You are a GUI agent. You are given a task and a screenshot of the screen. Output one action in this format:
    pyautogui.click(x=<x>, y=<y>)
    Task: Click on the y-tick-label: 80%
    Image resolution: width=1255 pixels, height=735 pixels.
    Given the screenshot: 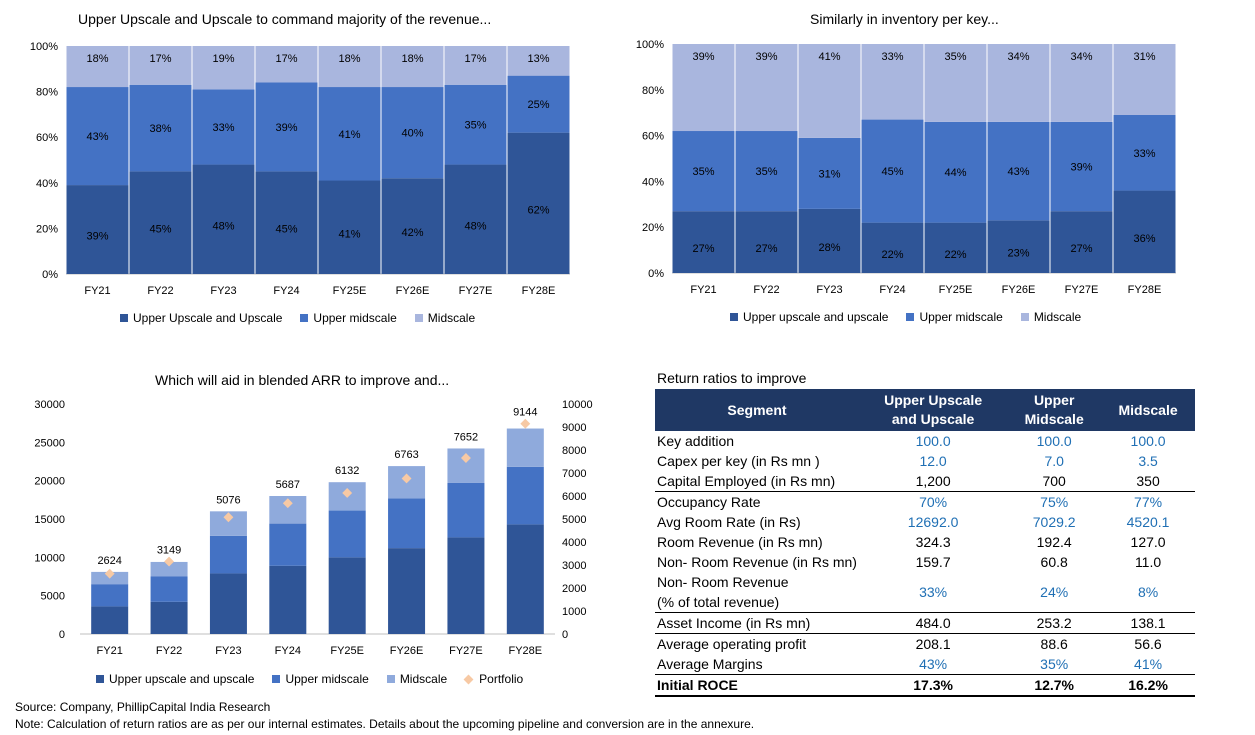 What is the action you would take?
    pyautogui.click(x=653, y=91)
    